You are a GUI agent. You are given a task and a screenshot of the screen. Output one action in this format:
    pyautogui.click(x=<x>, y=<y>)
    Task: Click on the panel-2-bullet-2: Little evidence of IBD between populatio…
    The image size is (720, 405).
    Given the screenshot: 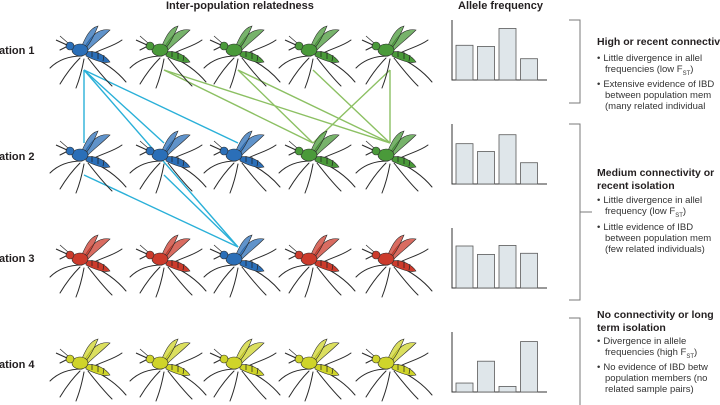 What is the action you would take?
    pyautogui.click(x=654, y=238)
    